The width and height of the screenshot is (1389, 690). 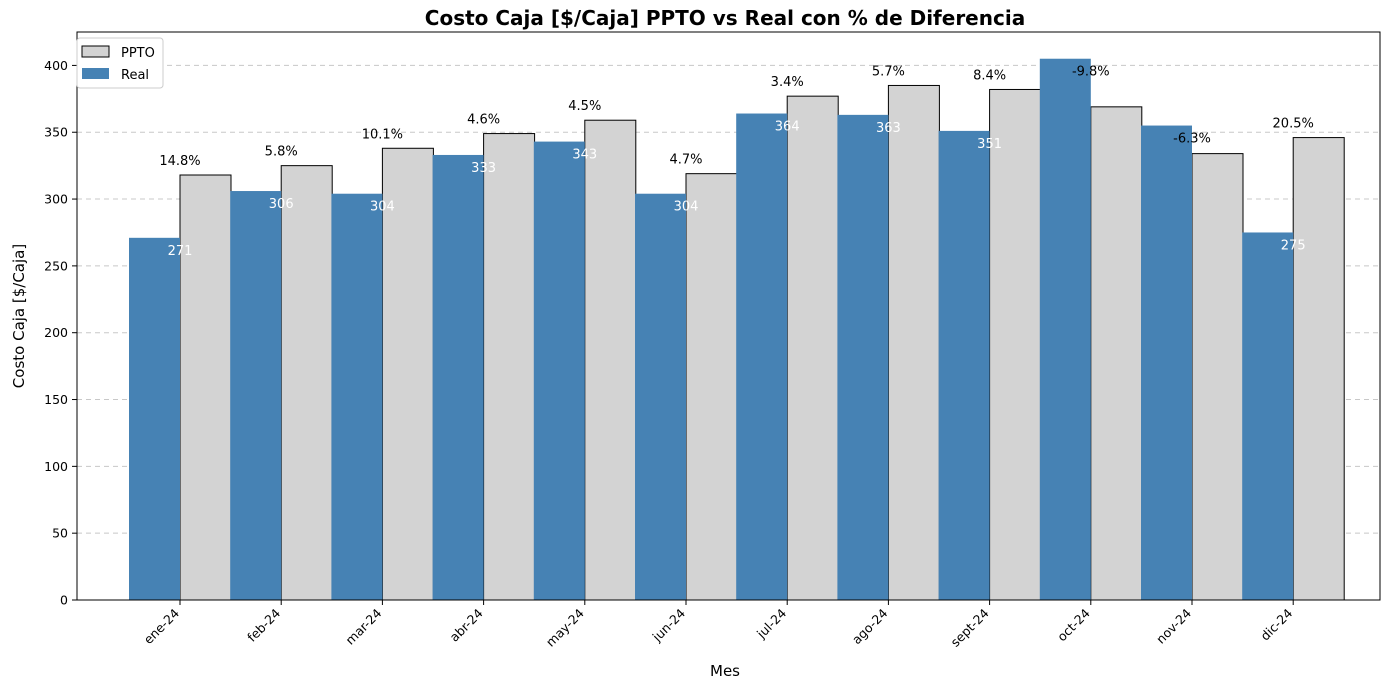 I want to click on legend-label-ppto: PPTO, so click(x=138, y=53).